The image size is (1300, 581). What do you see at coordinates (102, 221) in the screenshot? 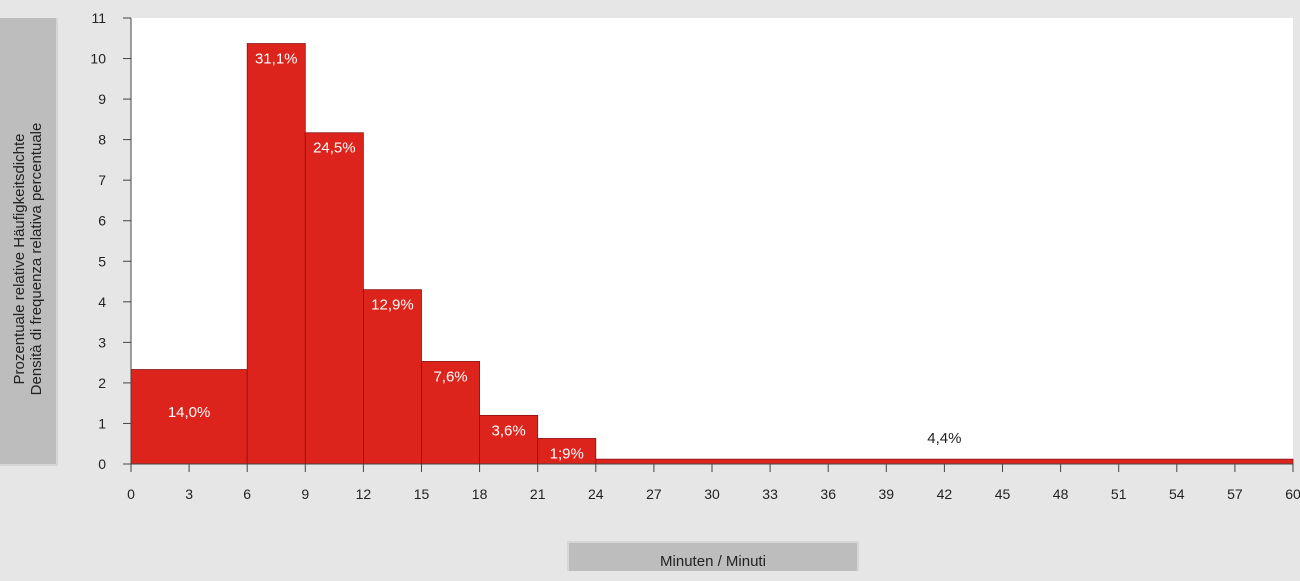
I see `y-tick-label: 6` at bounding box center [102, 221].